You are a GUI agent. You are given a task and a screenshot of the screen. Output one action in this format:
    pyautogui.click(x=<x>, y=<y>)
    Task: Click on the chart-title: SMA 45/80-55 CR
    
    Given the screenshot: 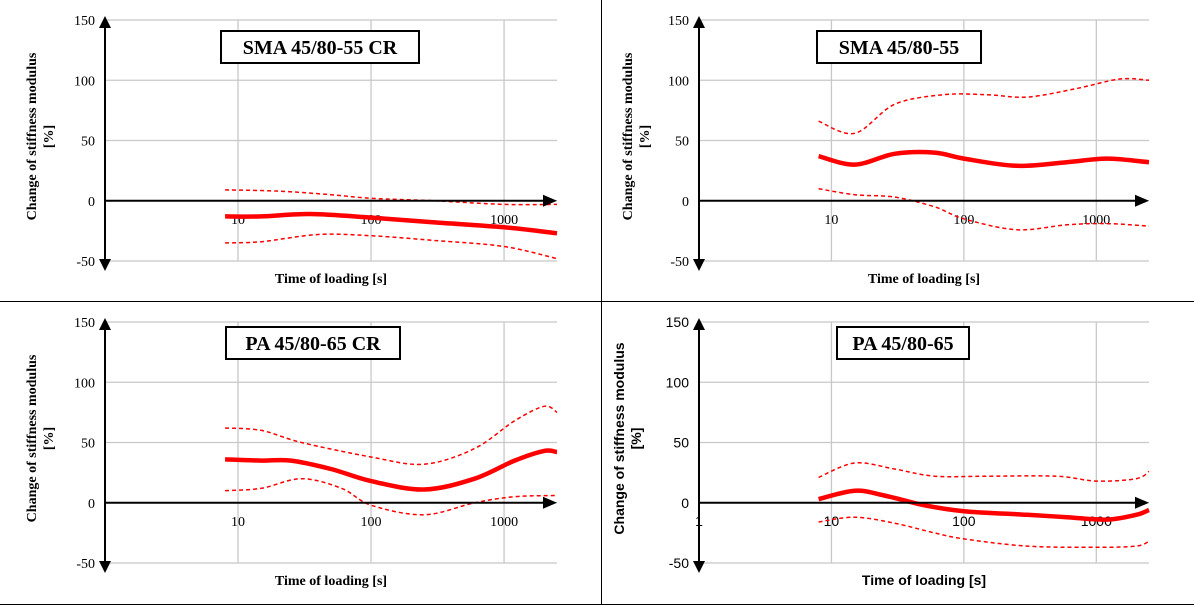 What is the action you would take?
    pyautogui.click(x=320, y=48)
    